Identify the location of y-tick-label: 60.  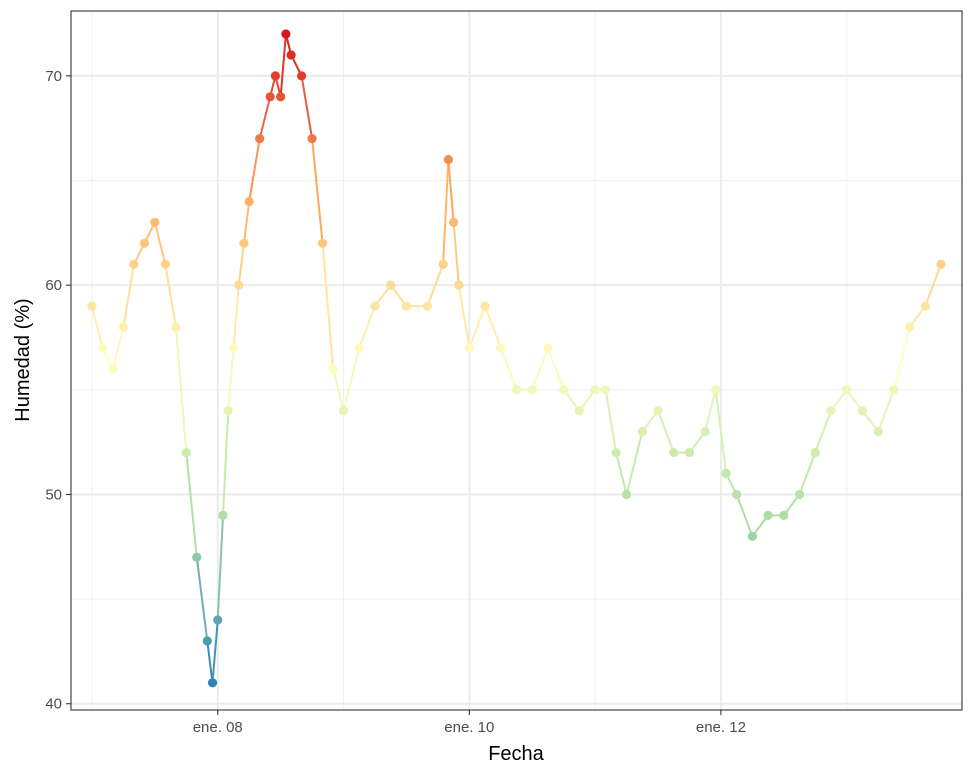
(53, 285).